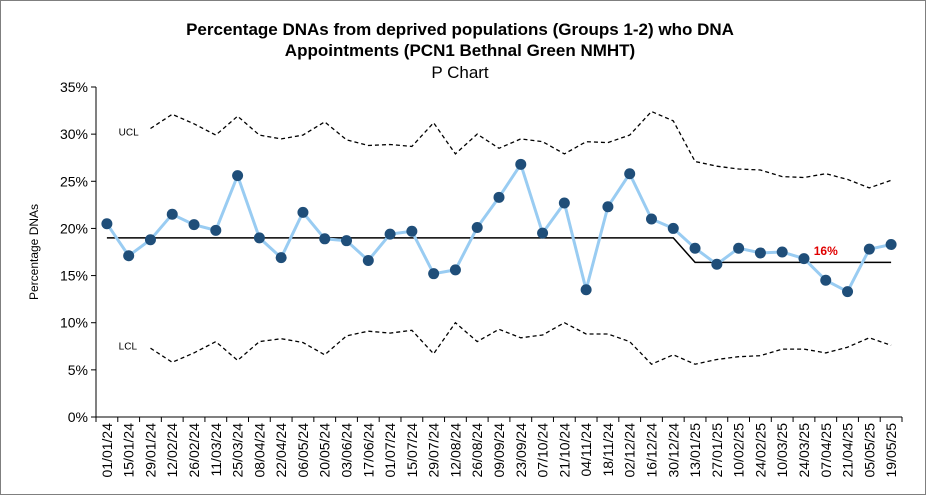 This screenshot has height=495, width=926. I want to click on x-tick-label: 07/10/24, so click(543, 450).